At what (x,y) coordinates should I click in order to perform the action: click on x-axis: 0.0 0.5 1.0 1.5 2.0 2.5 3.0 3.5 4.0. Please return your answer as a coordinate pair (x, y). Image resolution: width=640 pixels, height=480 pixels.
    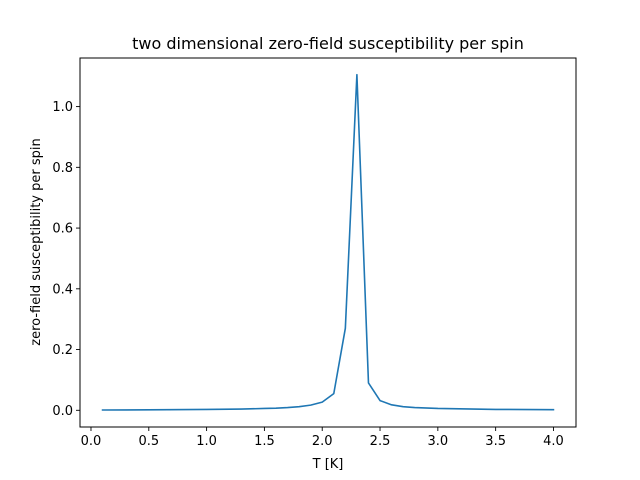
    Looking at the image, I should click on (322, 438).